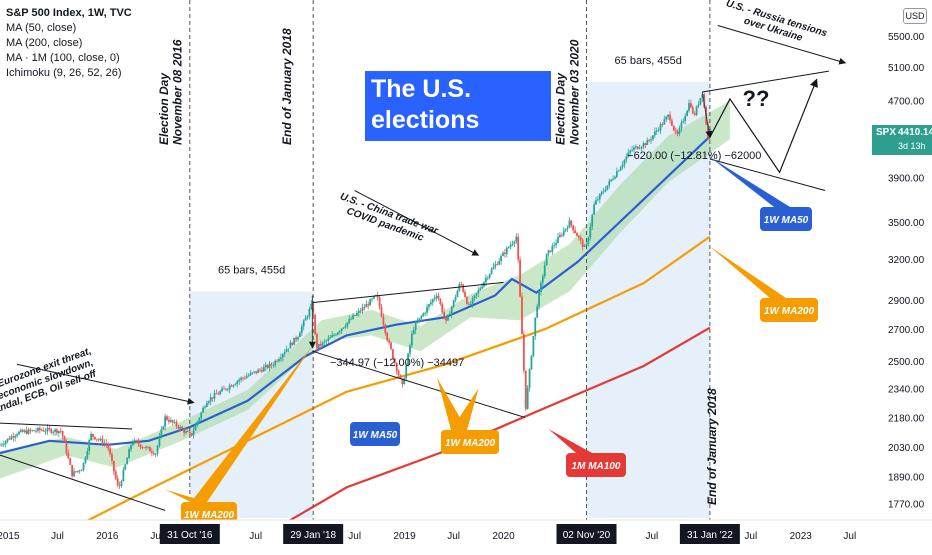 The width and height of the screenshot is (932, 555). What do you see at coordinates (44, 43) in the screenshot?
I see `indicator-ma200-label: MA (200, close)` at bounding box center [44, 43].